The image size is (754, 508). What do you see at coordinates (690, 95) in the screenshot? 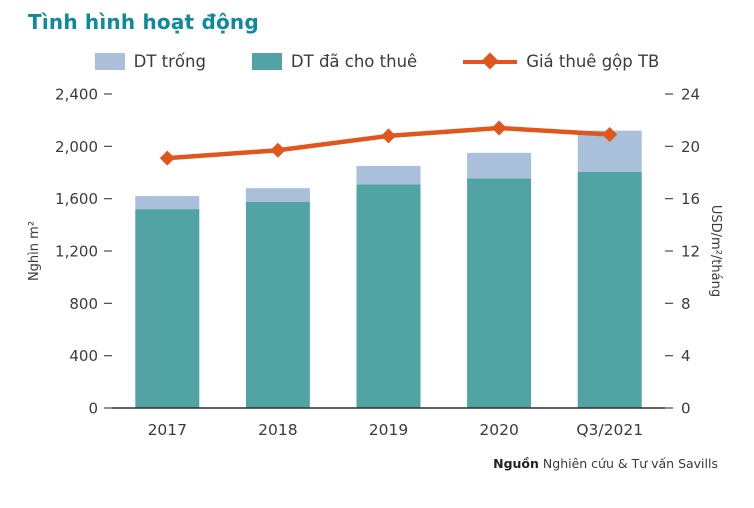
I see `y-right-tick-label: 24` at bounding box center [690, 95].